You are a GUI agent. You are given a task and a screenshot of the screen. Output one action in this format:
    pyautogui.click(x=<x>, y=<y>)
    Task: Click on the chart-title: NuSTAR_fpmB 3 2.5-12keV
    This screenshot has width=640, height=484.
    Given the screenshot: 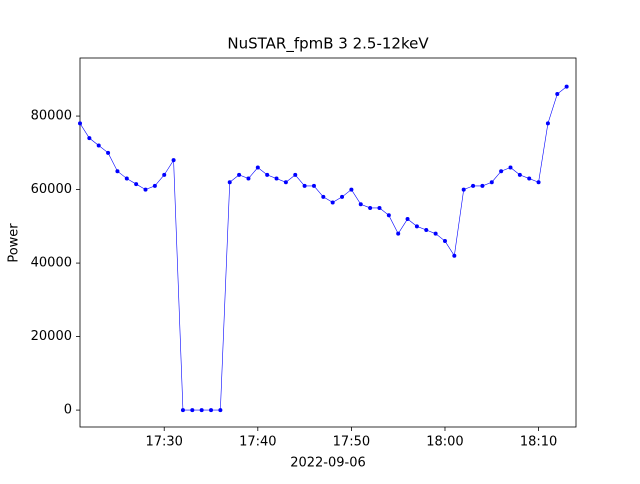 What is the action you would take?
    pyautogui.click(x=328, y=44)
    